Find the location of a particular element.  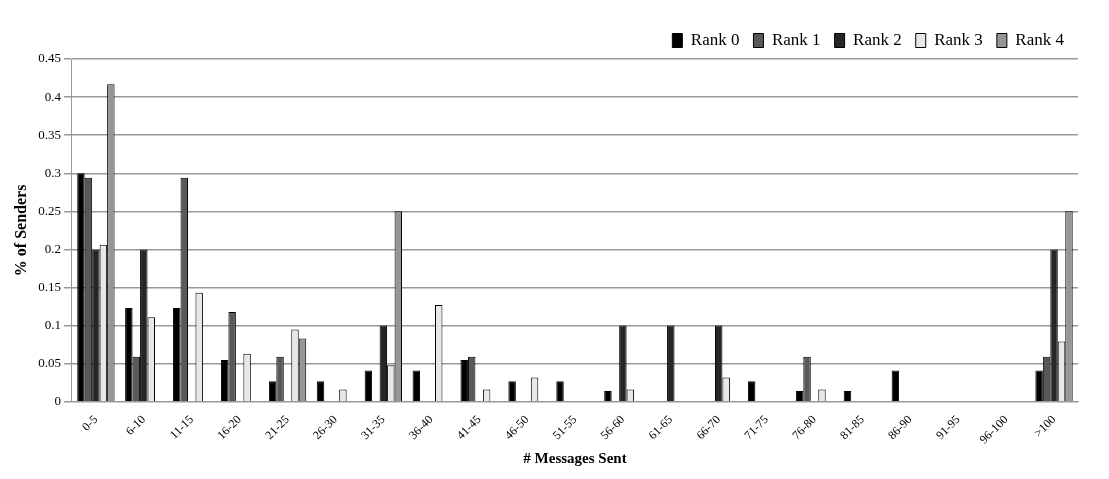

y-axis-title: % of Senders is located at coordinates (20, 230).